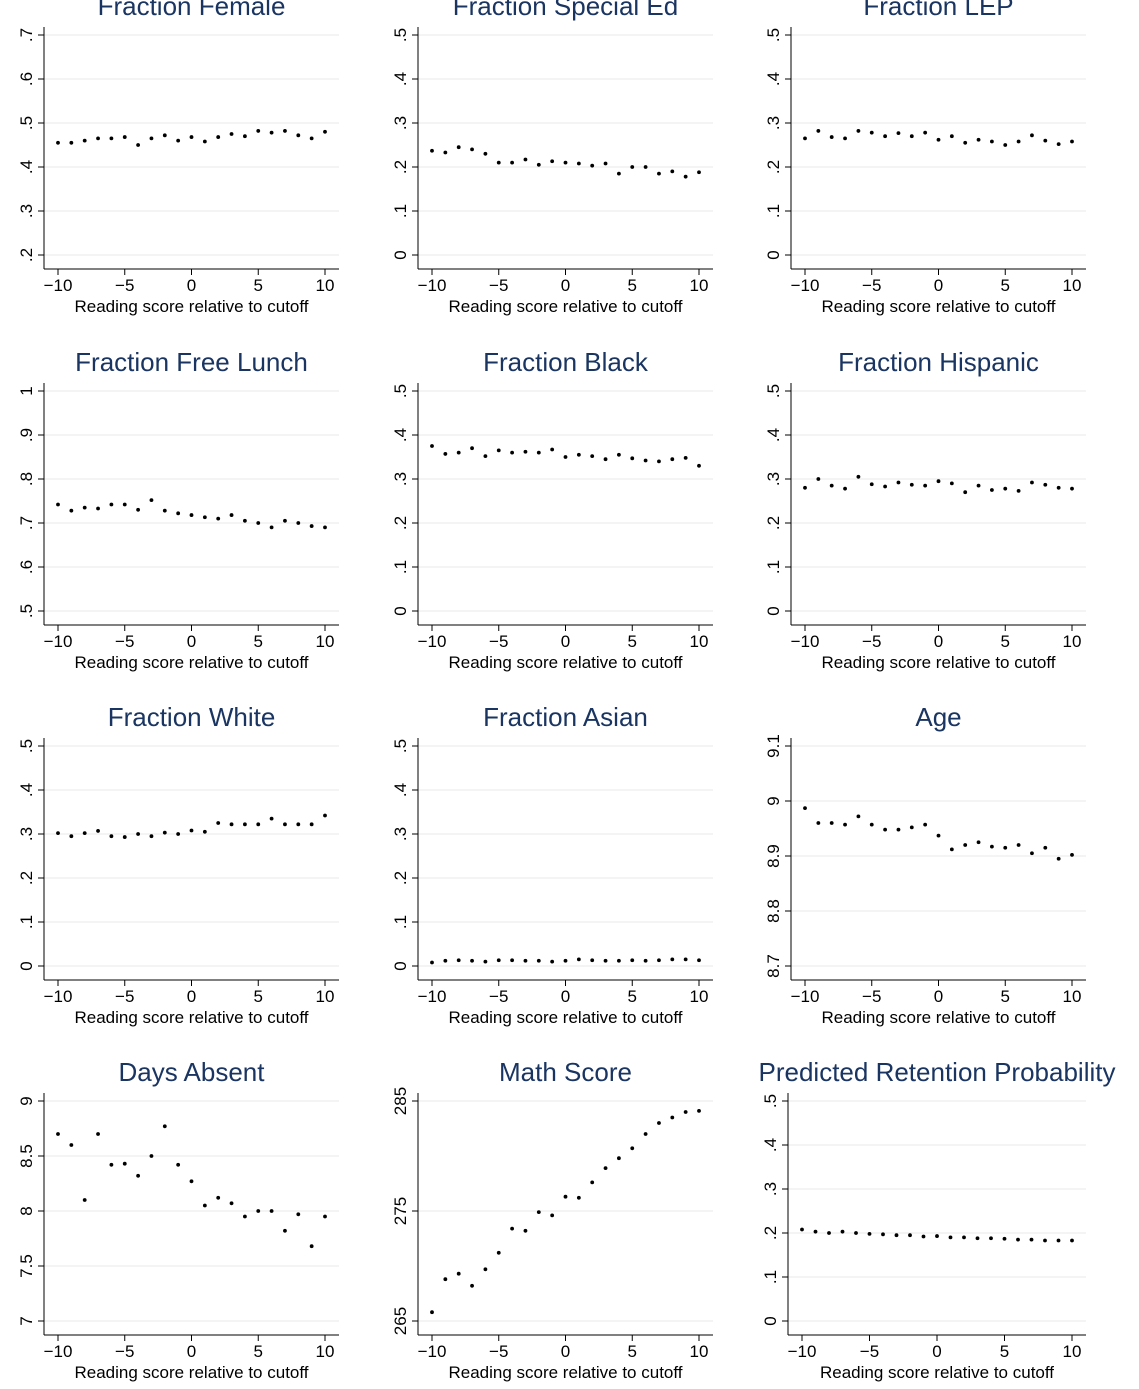  I want to click on y-tick-label: .5, so click(770, 1101).